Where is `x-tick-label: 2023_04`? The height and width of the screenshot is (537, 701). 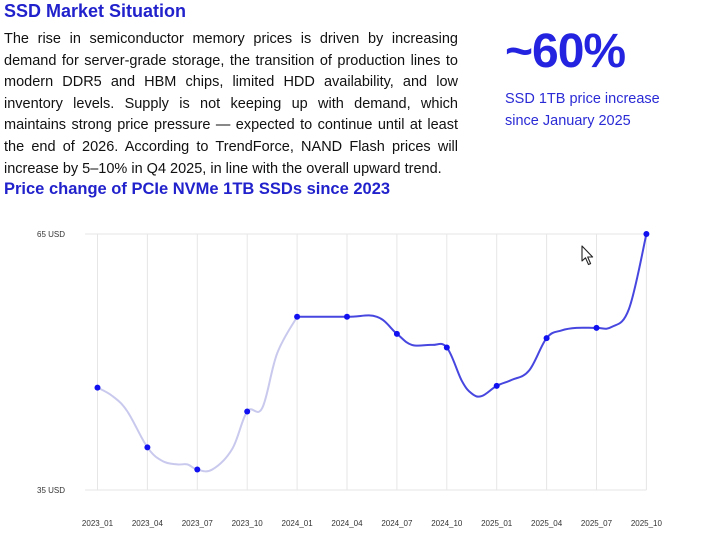 x-tick-label: 2023_04 is located at coordinates (148, 523).